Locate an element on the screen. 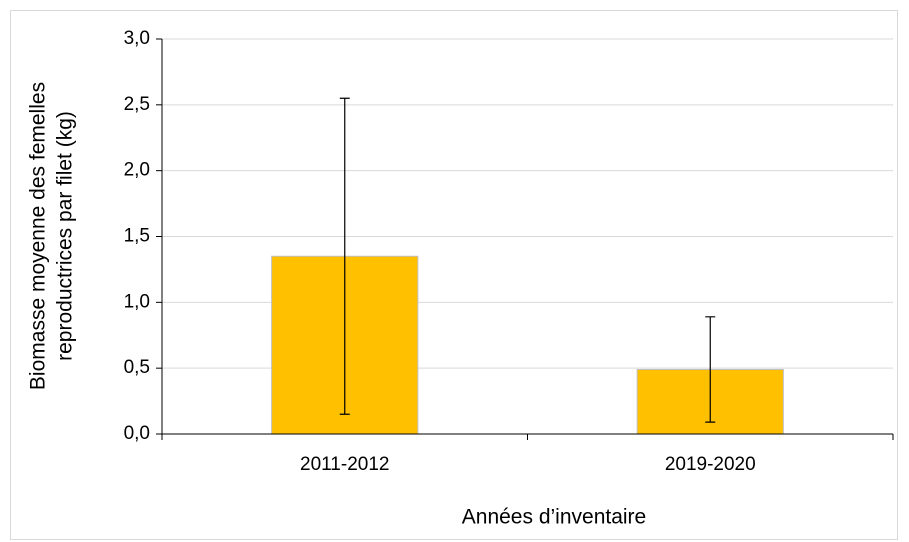  y-tick-label: 0,5 is located at coordinates (137, 367).